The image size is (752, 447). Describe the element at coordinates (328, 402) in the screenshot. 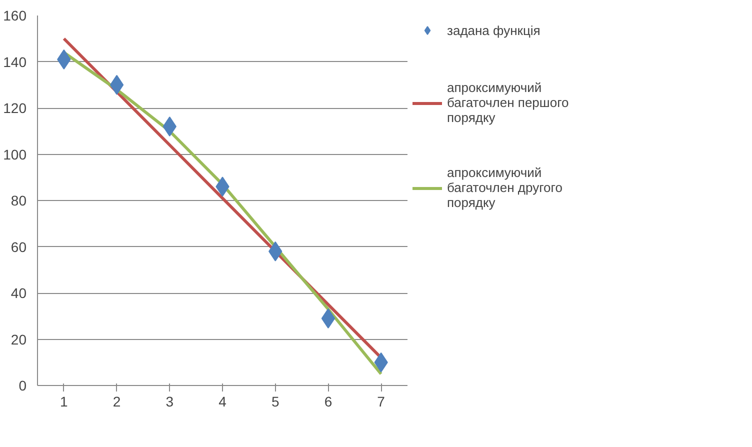

I see `x-tick-label: 6` at that location.